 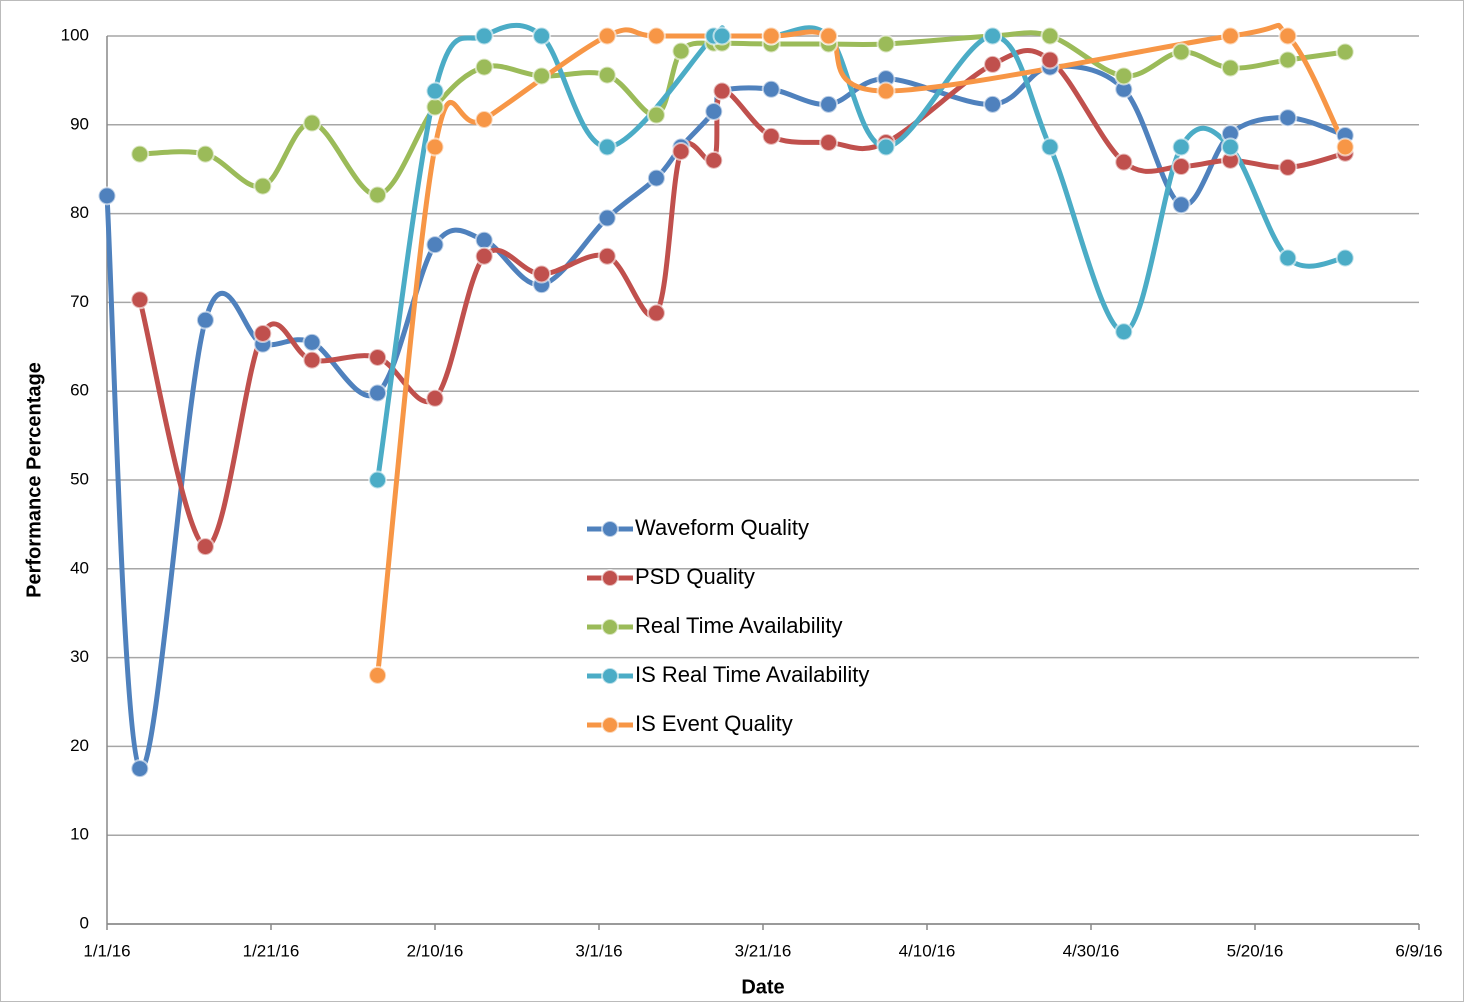 I want to click on legend-label: Waveform Quality, so click(x=722, y=527).